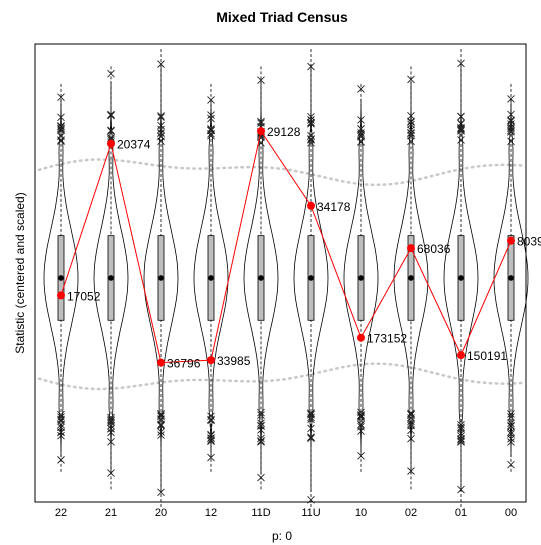 The image size is (541, 545). I want to click on data-label-01: 150191, so click(487, 356).